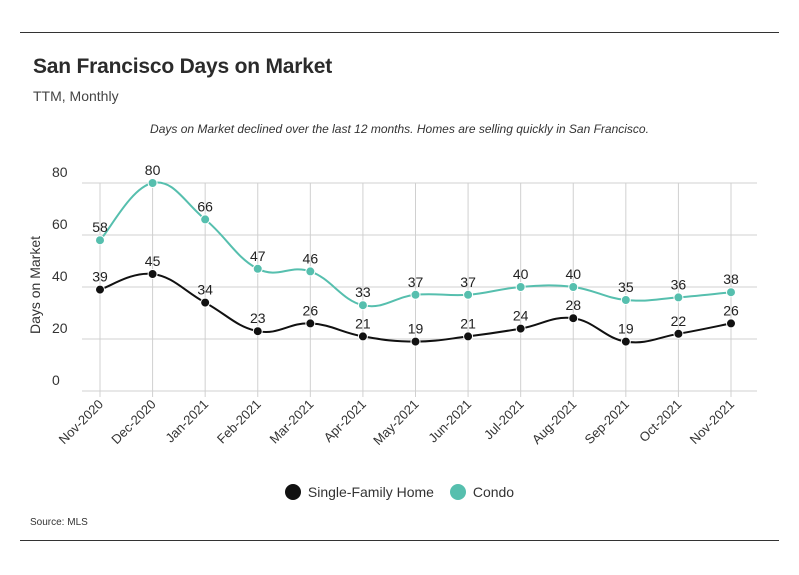 The height and width of the screenshot is (575, 799). Describe the element at coordinates (35, 285) in the screenshot. I see `y-axis-title: Days on Market` at that location.